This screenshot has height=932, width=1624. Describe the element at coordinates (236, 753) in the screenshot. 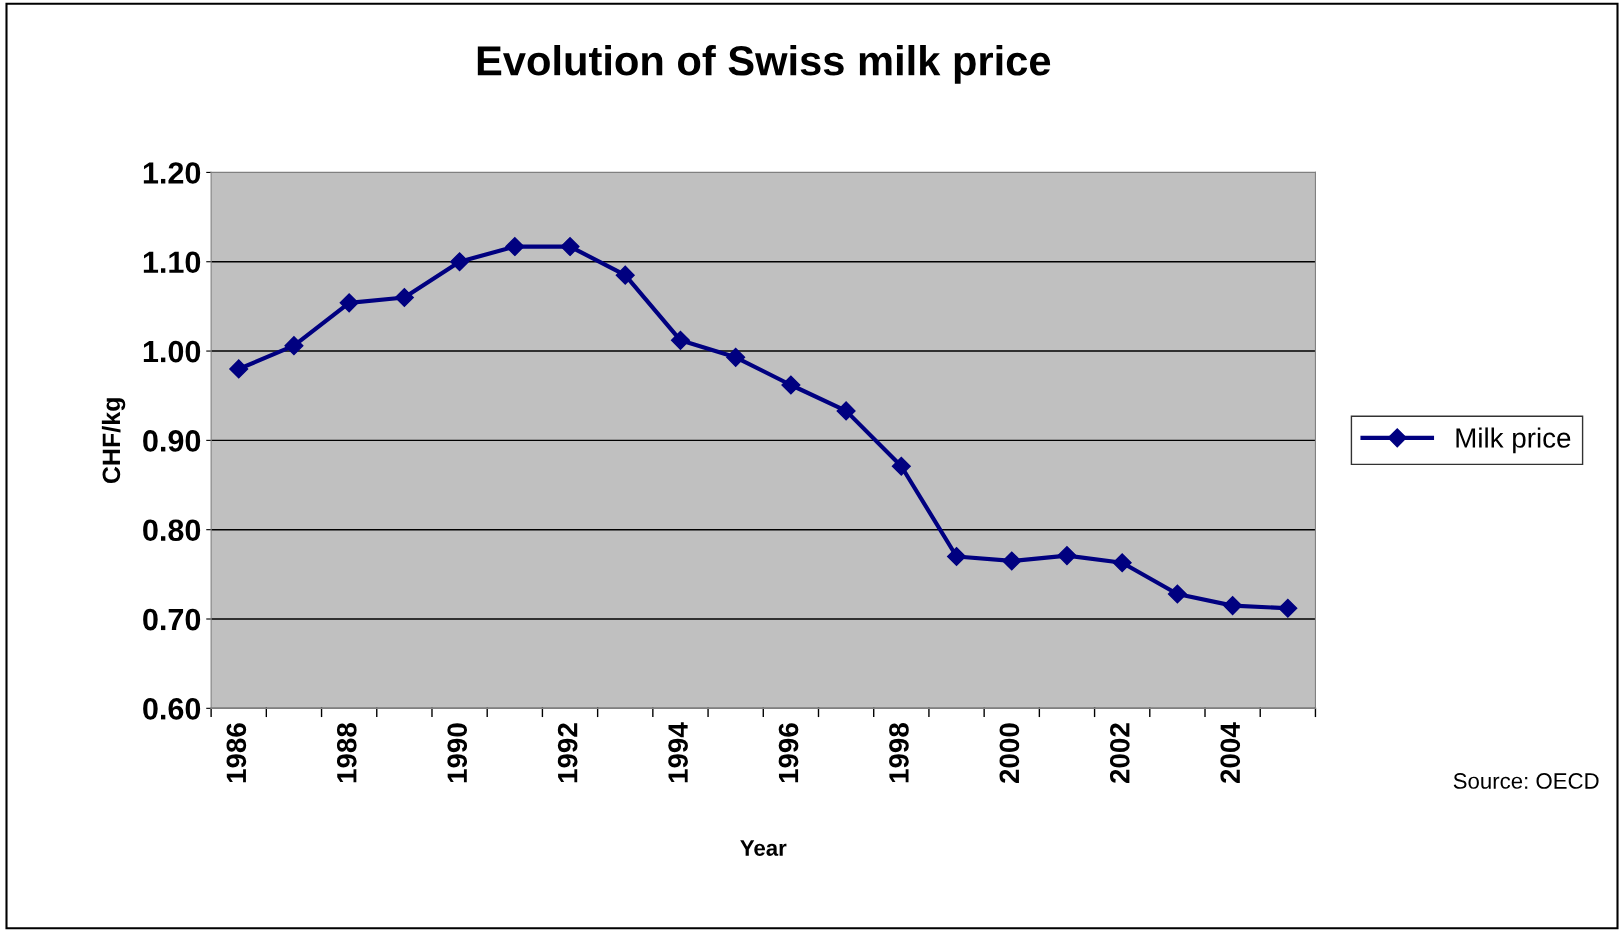

I see `x-tick-label: 1986` at that location.